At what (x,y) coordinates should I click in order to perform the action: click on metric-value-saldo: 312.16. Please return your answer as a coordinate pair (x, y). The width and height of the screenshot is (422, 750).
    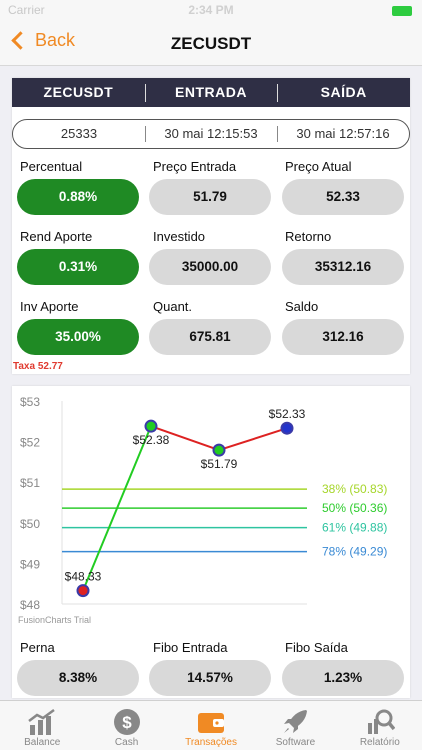
    Looking at the image, I should click on (343, 337).